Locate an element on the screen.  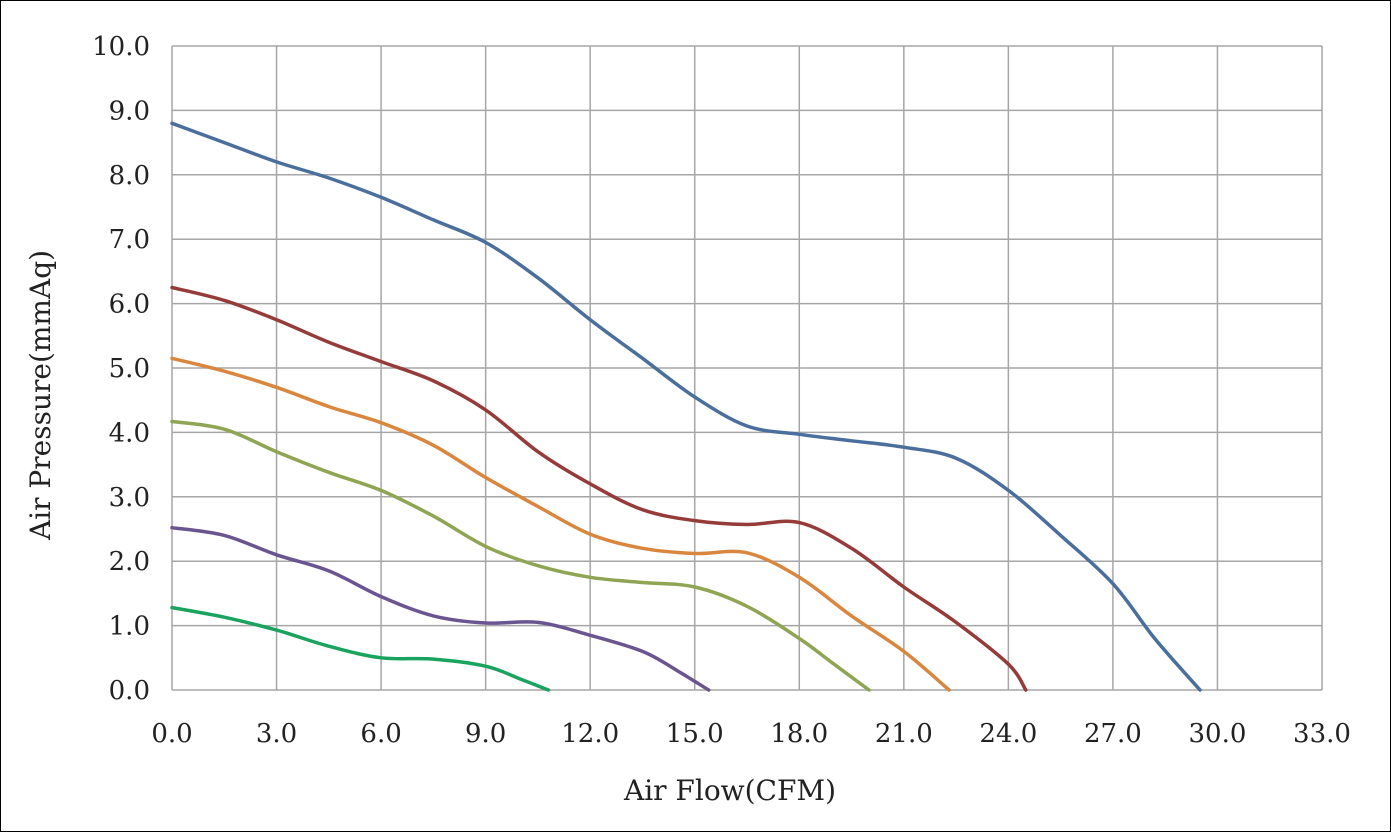
y-tick-label: 9.0 is located at coordinates (129, 111).